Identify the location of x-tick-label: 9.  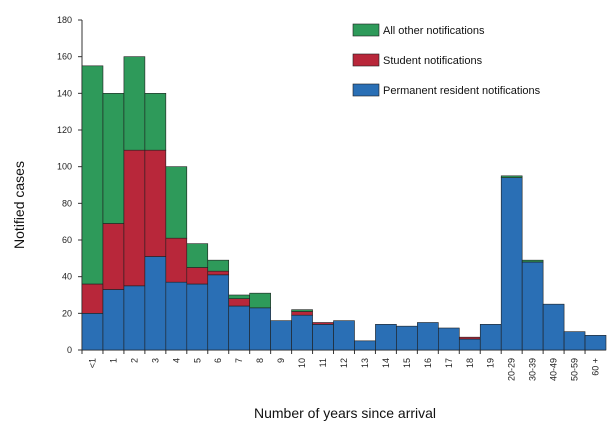
(281, 360).